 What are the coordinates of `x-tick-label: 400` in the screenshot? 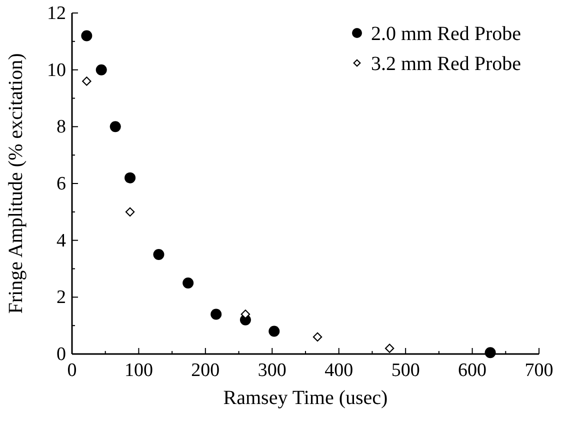 It's located at (339, 370).